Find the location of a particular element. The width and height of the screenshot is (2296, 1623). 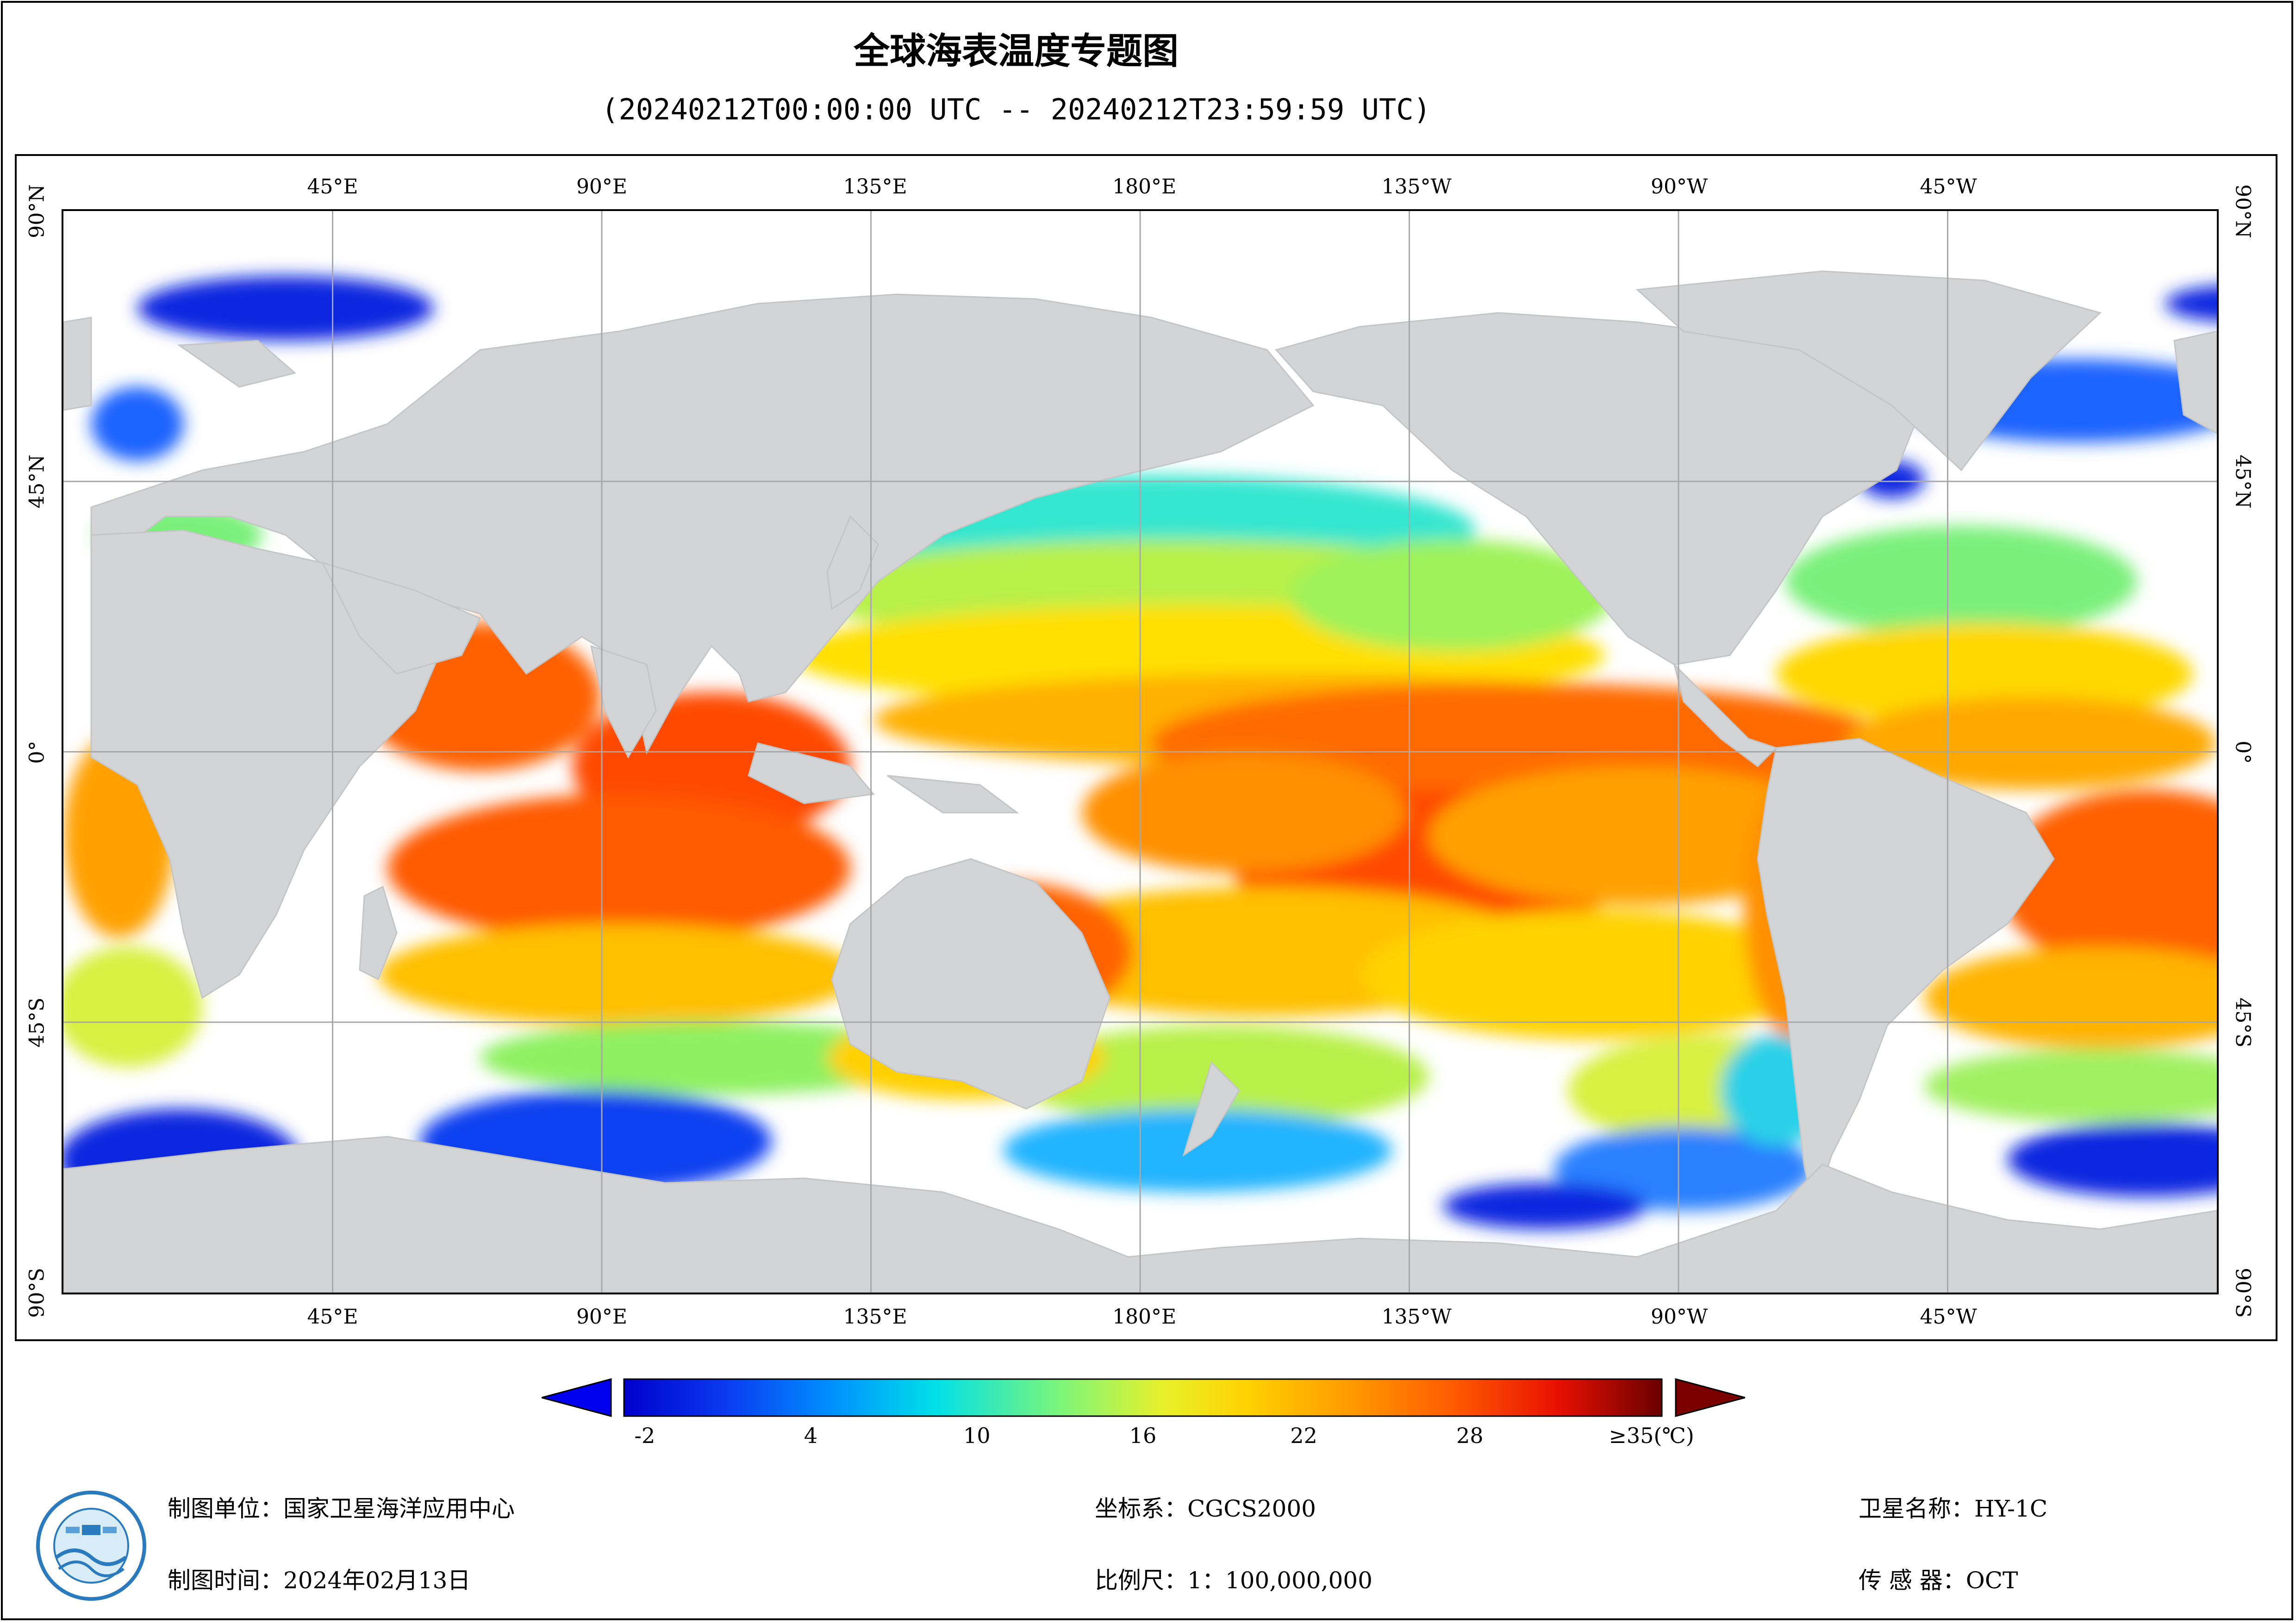

latitude-label-left: 45°N is located at coordinates (37, 481).